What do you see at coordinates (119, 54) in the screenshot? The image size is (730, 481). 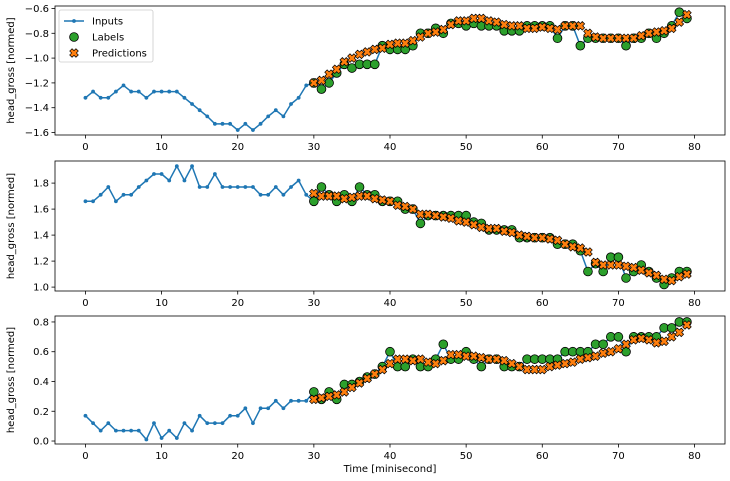 I see `legend-entry-label: Predictions` at bounding box center [119, 54].